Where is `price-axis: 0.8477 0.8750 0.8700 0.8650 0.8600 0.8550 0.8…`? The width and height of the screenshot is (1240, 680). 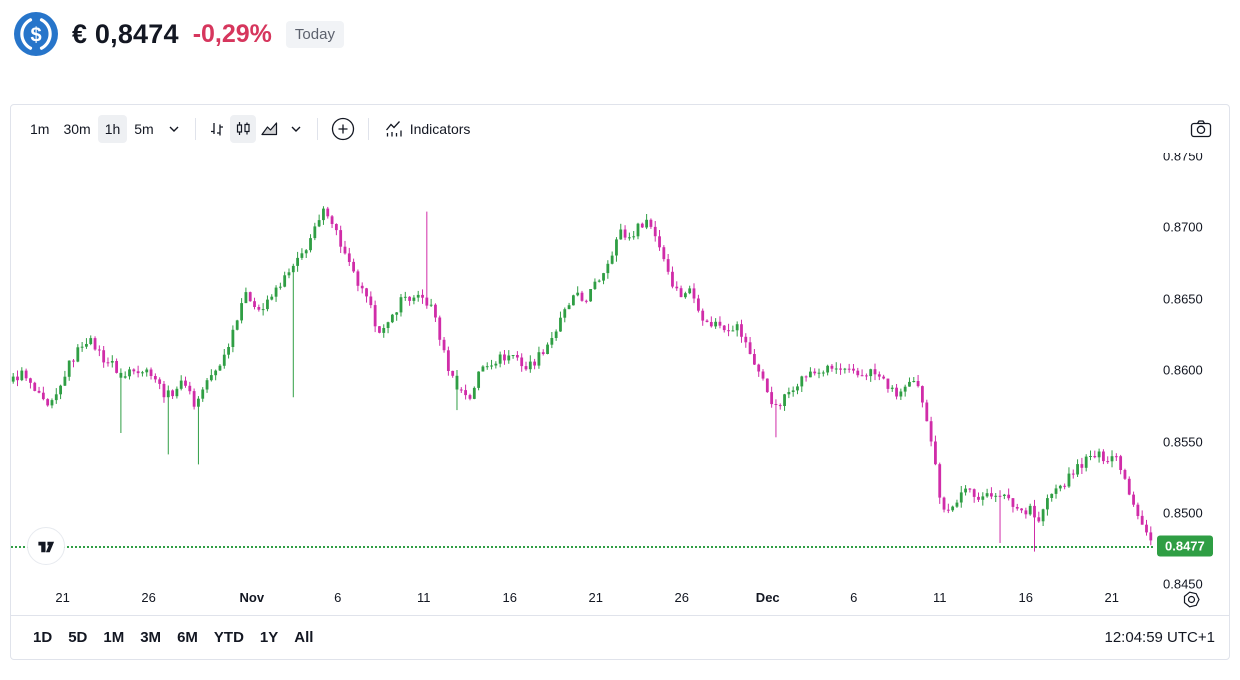 price-axis: 0.8477 0.8750 0.8700 0.8650 0.8600 0.8550 0.8… is located at coordinates (1191, 377).